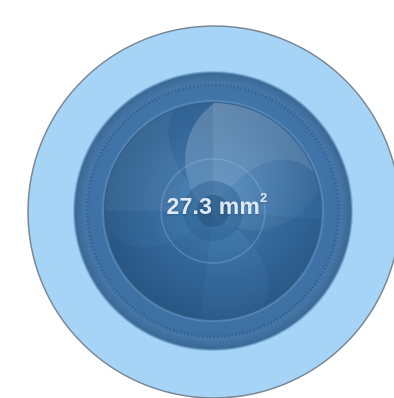 This screenshot has height=398, width=394. What do you see at coordinates (239, 206) in the screenshot?
I see `area-unit: mm` at bounding box center [239, 206].